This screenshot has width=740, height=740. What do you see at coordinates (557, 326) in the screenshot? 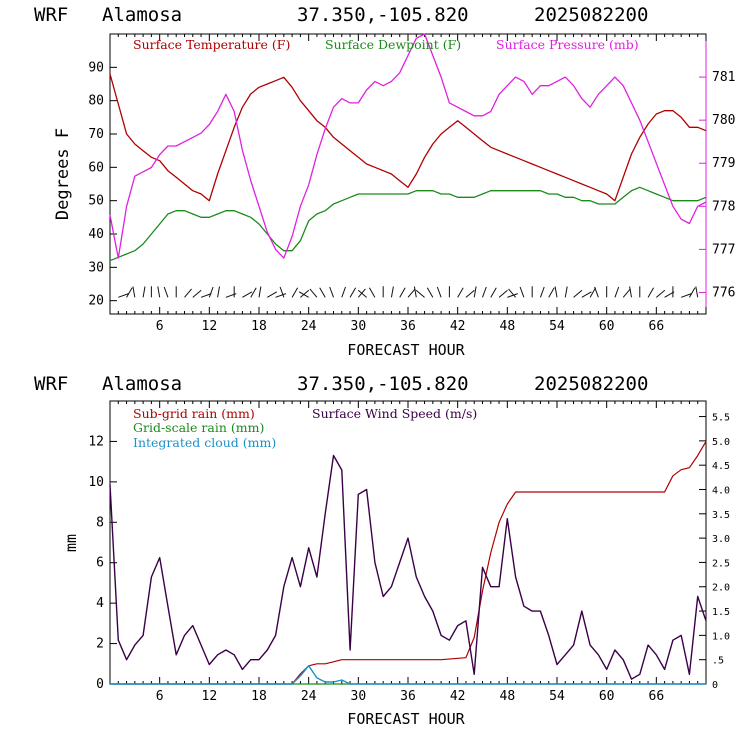
I see `panel1-xtick-label: 54` at bounding box center [557, 326].